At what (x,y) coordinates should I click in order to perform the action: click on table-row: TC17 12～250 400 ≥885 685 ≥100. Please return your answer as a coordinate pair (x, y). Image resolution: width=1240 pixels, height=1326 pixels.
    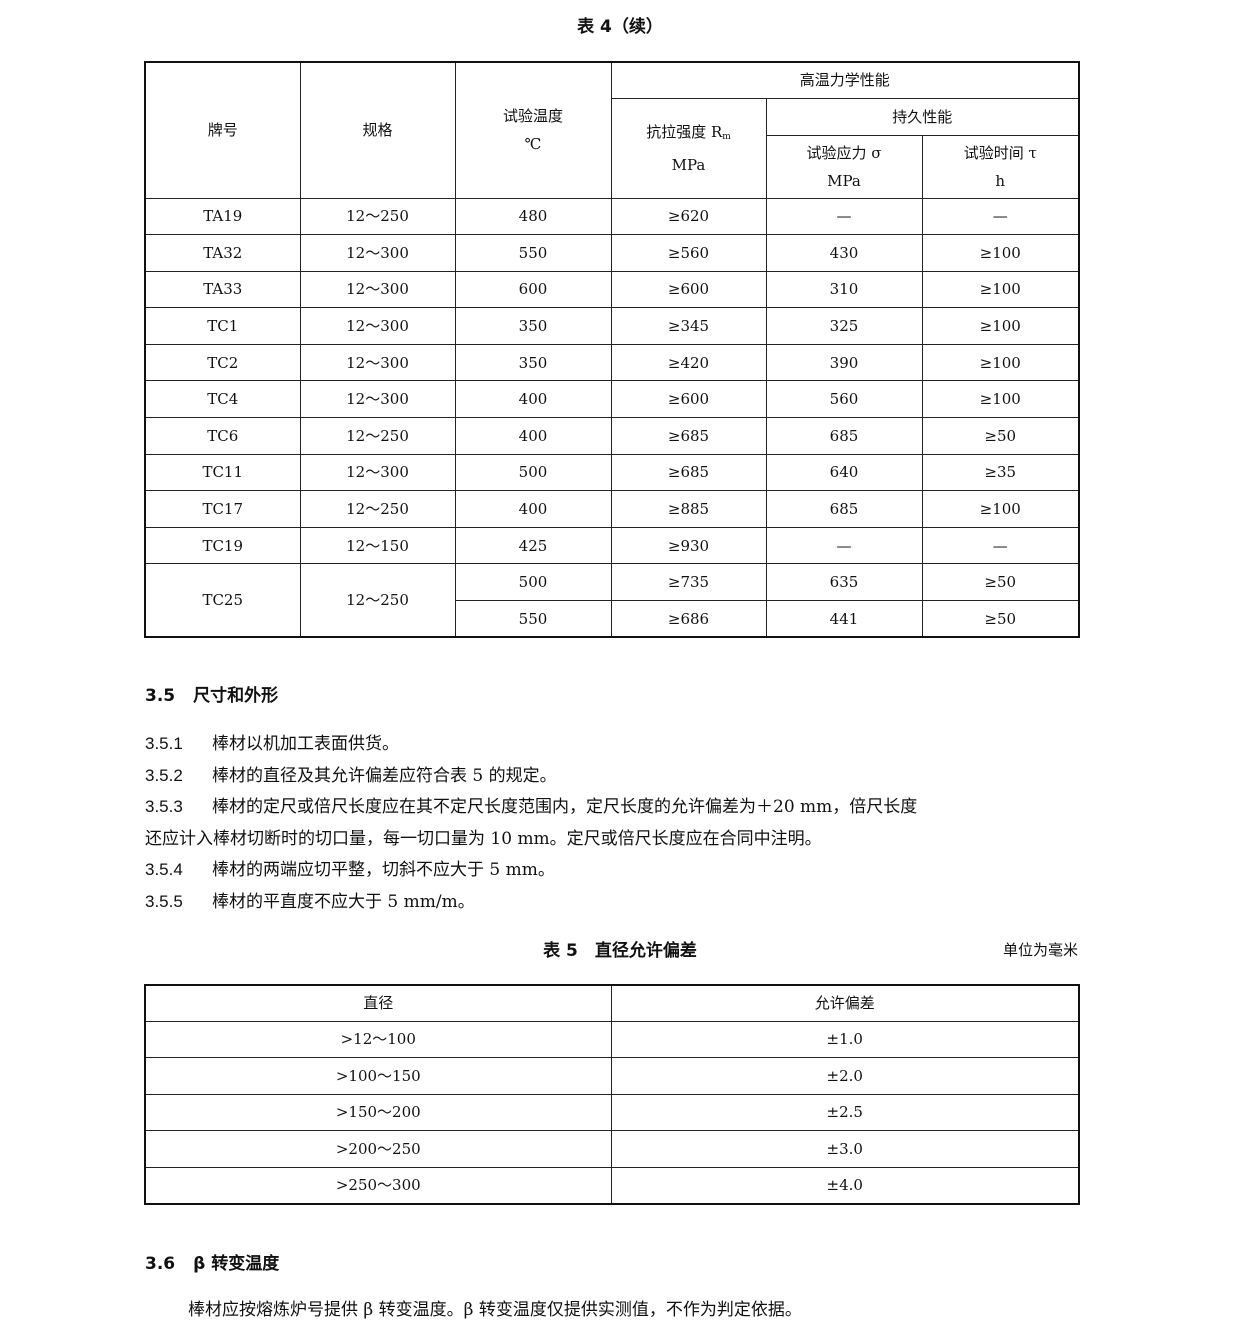
    Looking at the image, I should click on (612, 509).